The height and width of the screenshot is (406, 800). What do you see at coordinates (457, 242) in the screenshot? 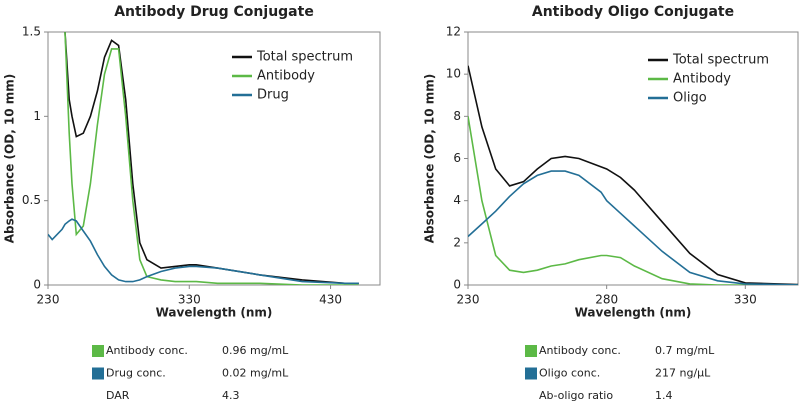
I see `y-tick-label: 2` at bounding box center [457, 242].